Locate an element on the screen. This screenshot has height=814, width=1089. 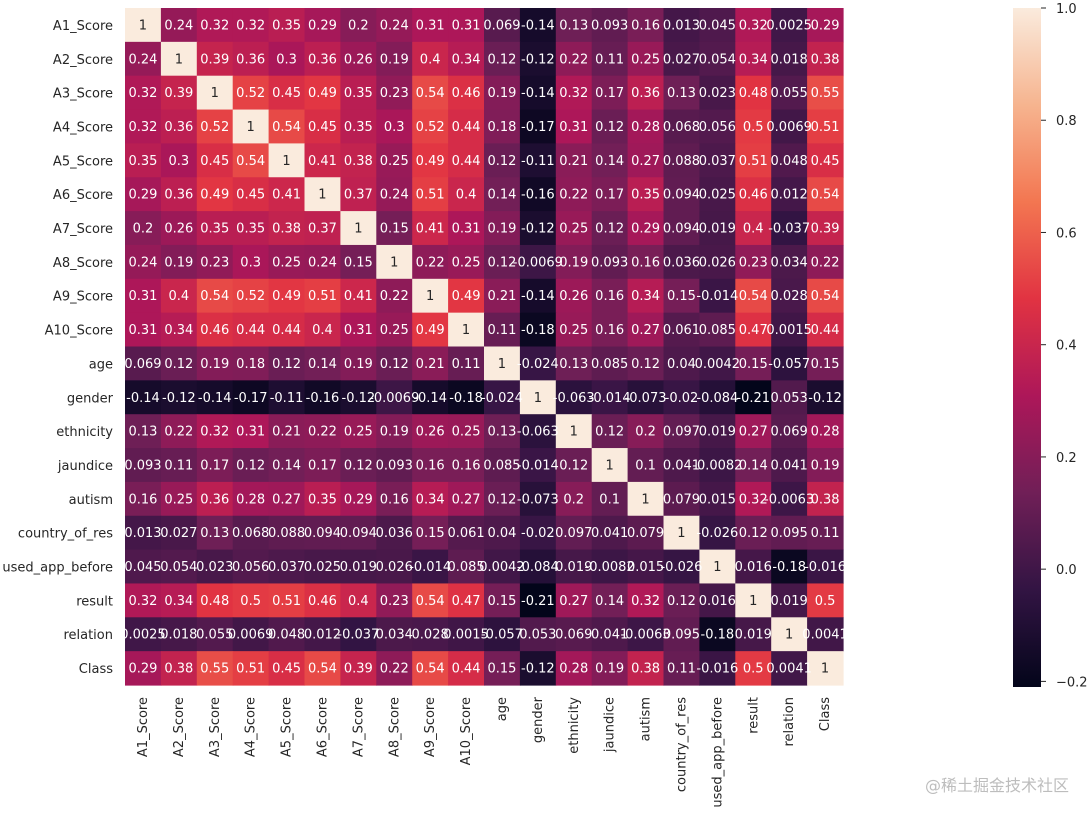
cell-annotation: -0.063 is located at coordinates (574, 398).